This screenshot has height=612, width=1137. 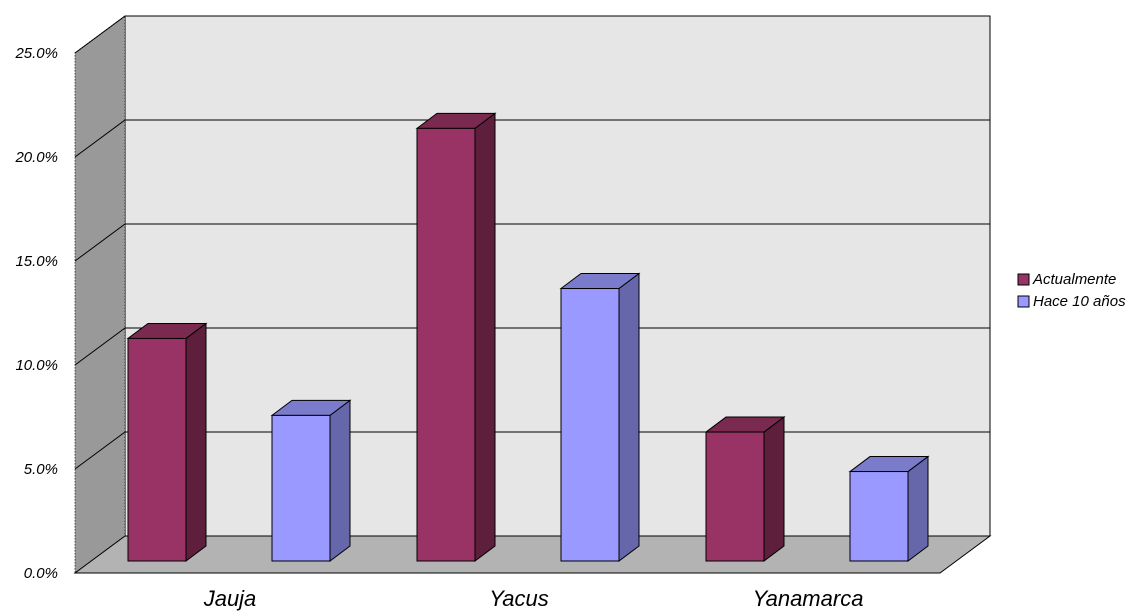 What do you see at coordinates (808, 598) in the screenshot?
I see `category-label: Yanamarca` at bounding box center [808, 598].